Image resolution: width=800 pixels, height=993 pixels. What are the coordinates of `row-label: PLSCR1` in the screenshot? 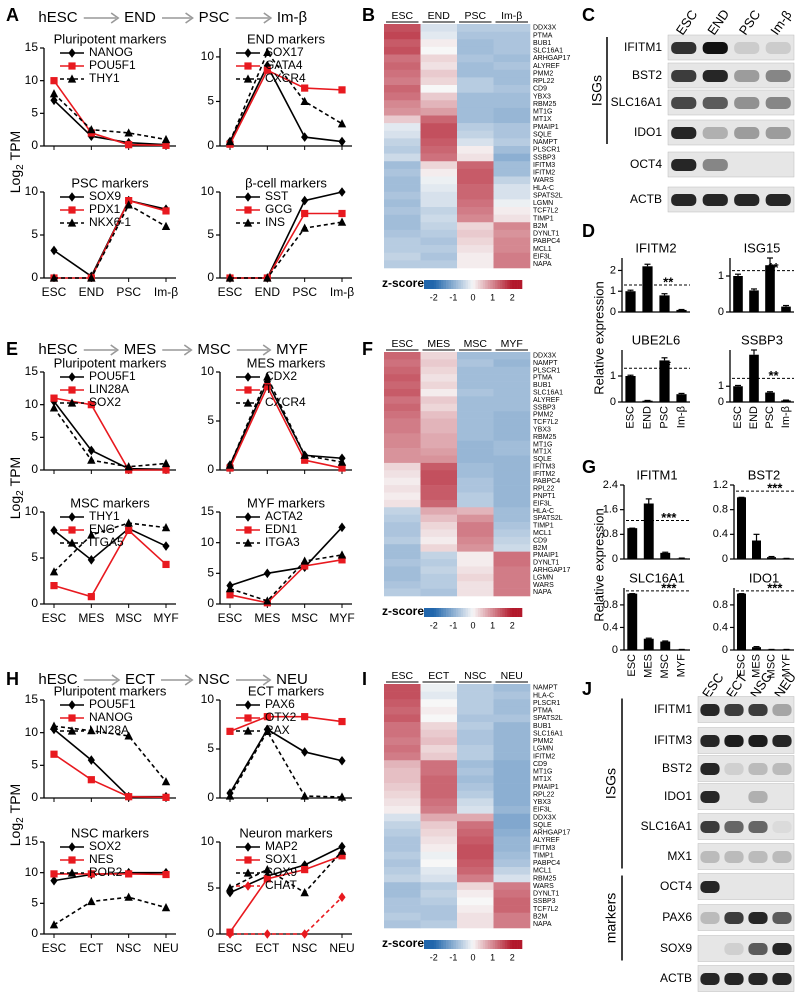 It's located at (546, 150).